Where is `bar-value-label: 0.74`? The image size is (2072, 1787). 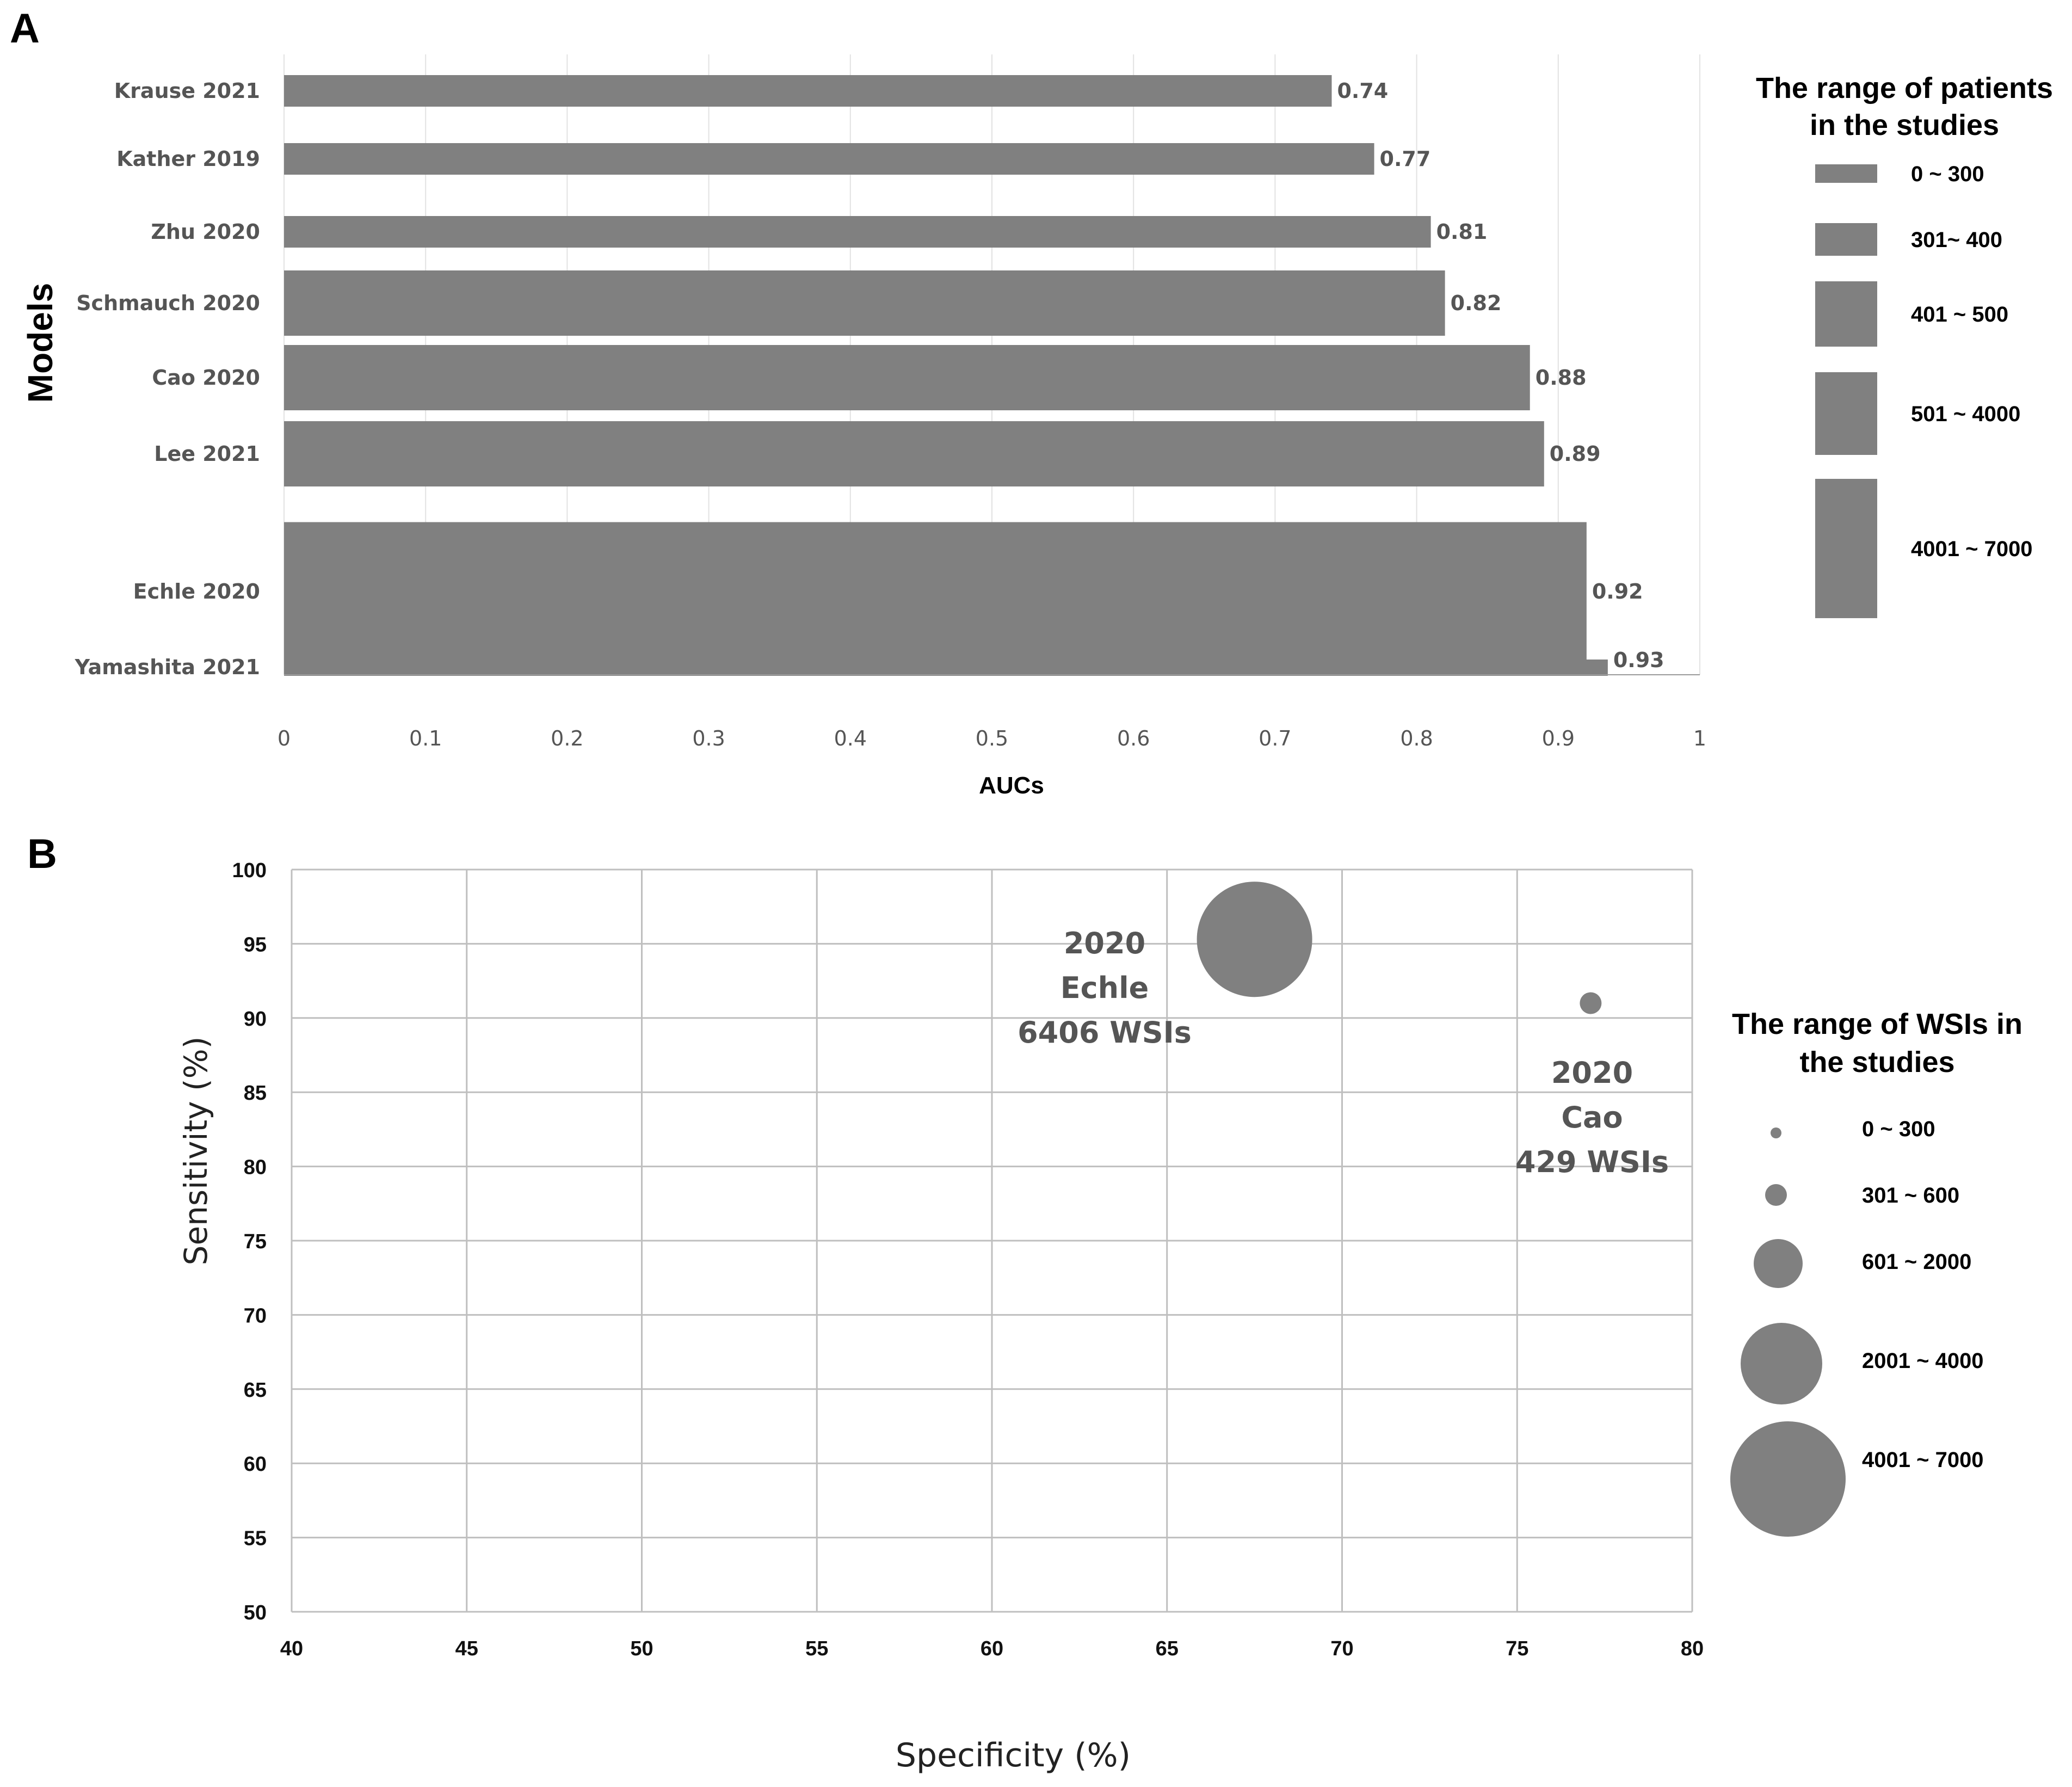 bar-value-label: 0.74 is located at coordinates (1362, 91).